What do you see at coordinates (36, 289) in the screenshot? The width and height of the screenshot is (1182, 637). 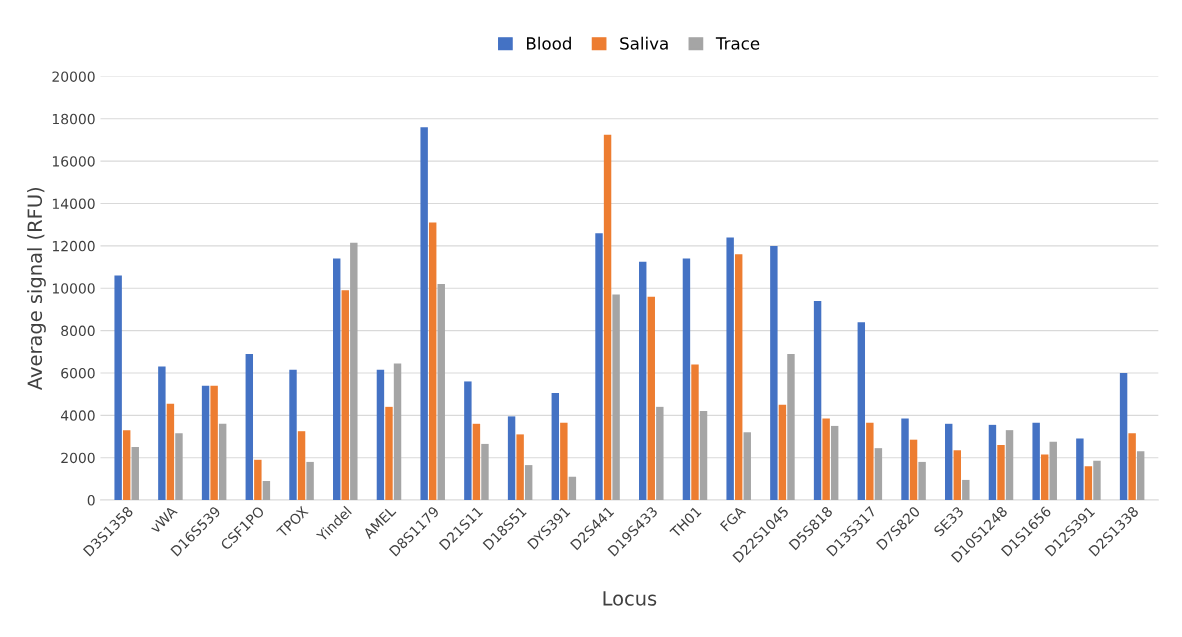 I see `y-axis-title: Average signal (RFU)` at bounding box center [36, 289].